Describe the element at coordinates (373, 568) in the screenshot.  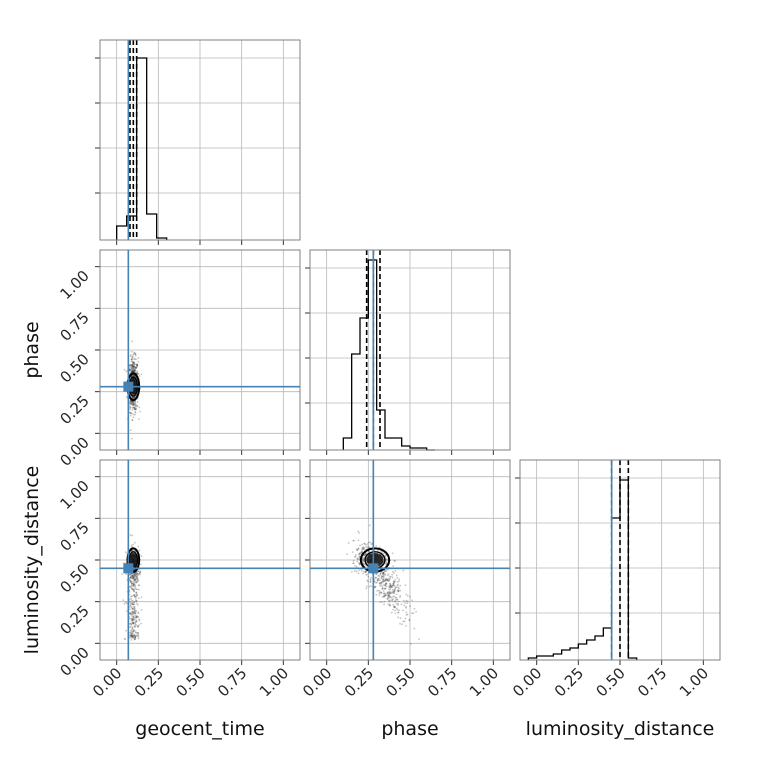
I see `injection-marker` at that location.